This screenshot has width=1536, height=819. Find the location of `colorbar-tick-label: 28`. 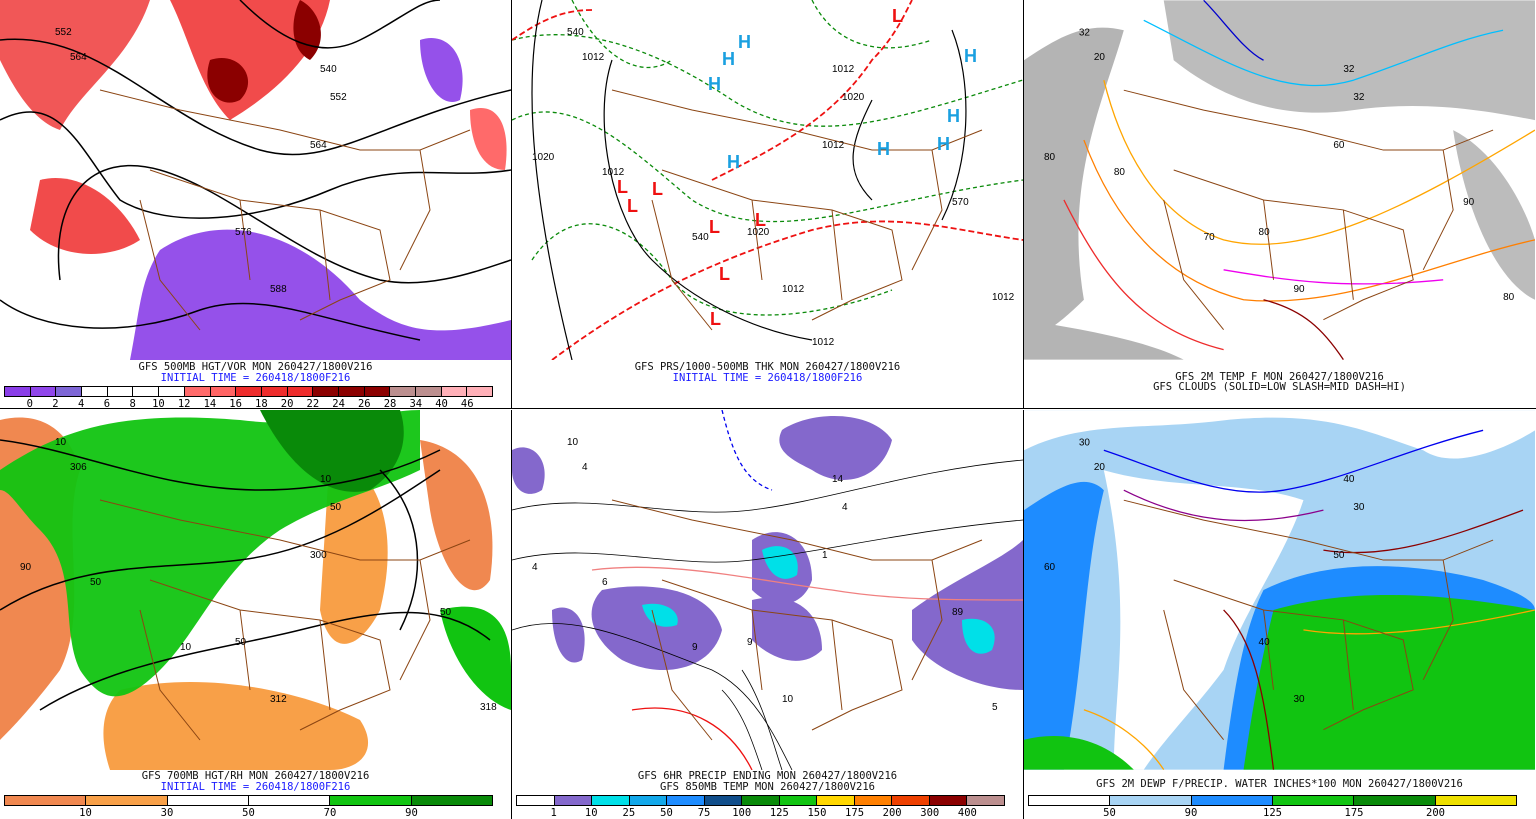

colorbar-tick-label: 28 is located at coordinates (390, 403).